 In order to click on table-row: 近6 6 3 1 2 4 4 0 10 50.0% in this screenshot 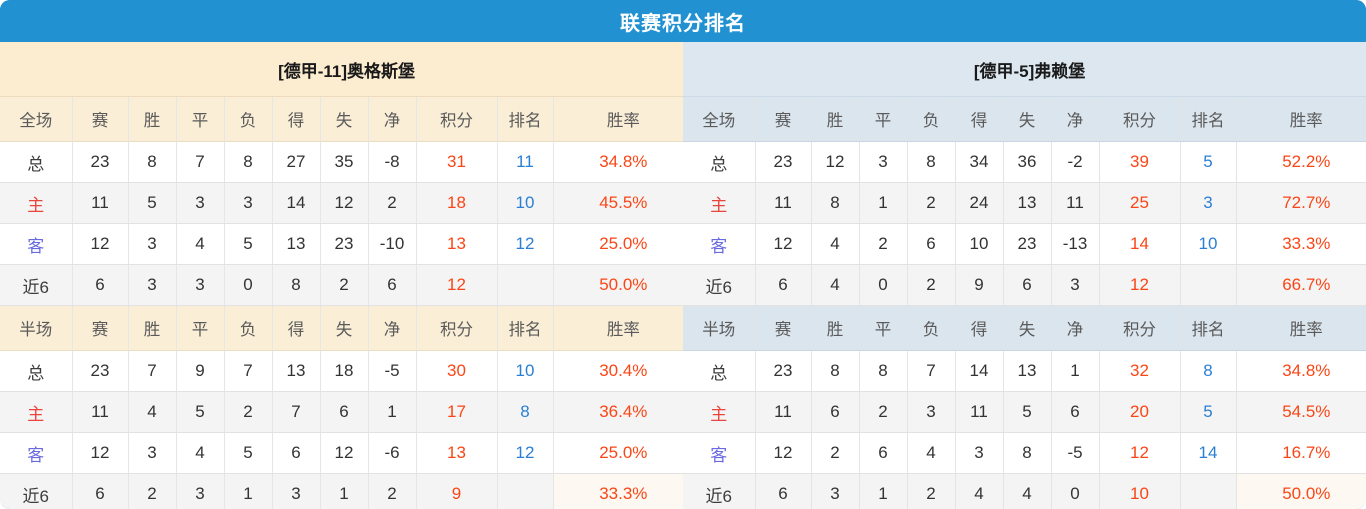, I will do `click(1024, 491)`.